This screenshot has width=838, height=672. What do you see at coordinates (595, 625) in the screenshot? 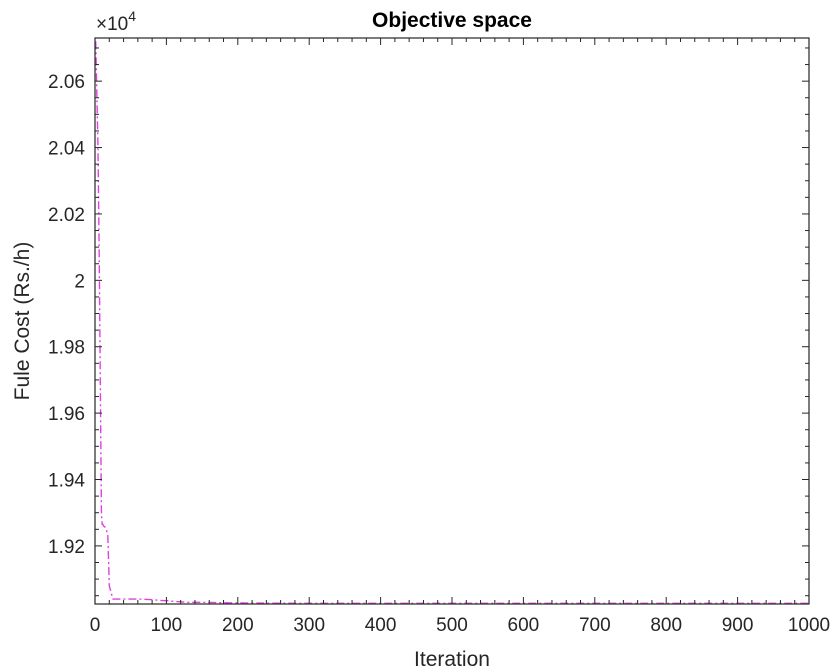
I see `x-tick-label: 700` at bounding box center [595, 625].